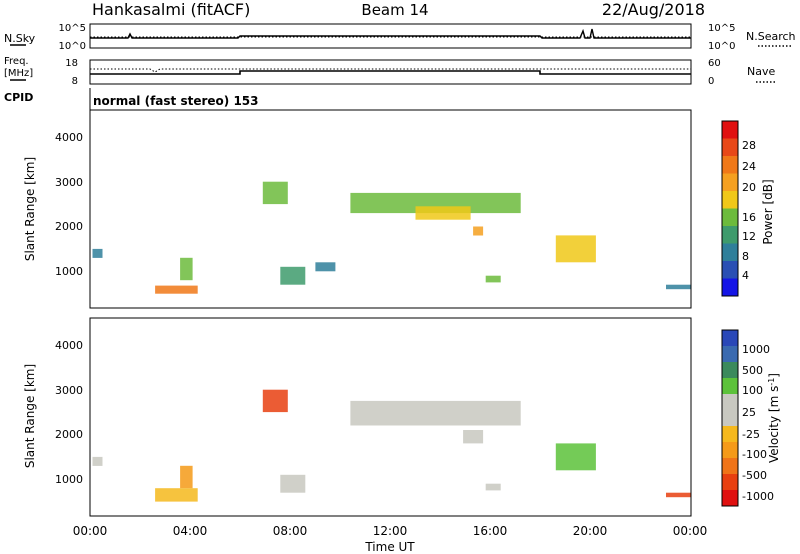  Describe the element at coordinates (768, 211) in the screenshot. I see `power-bar-label: Power [dB]` at that location.